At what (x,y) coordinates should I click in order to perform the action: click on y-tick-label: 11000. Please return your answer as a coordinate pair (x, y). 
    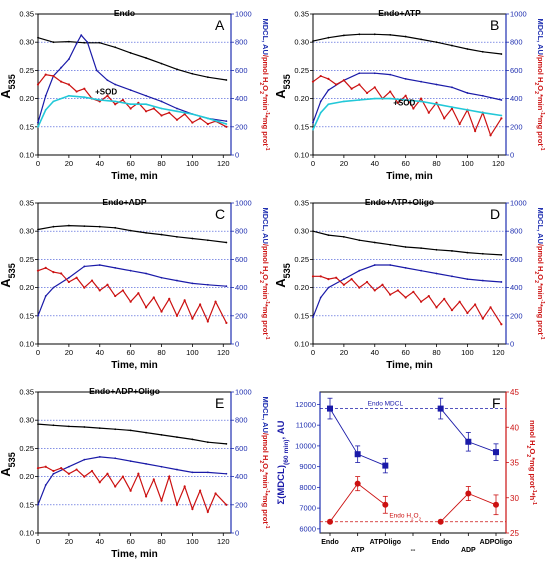
    Looking at the image, I should click on (306, 425).